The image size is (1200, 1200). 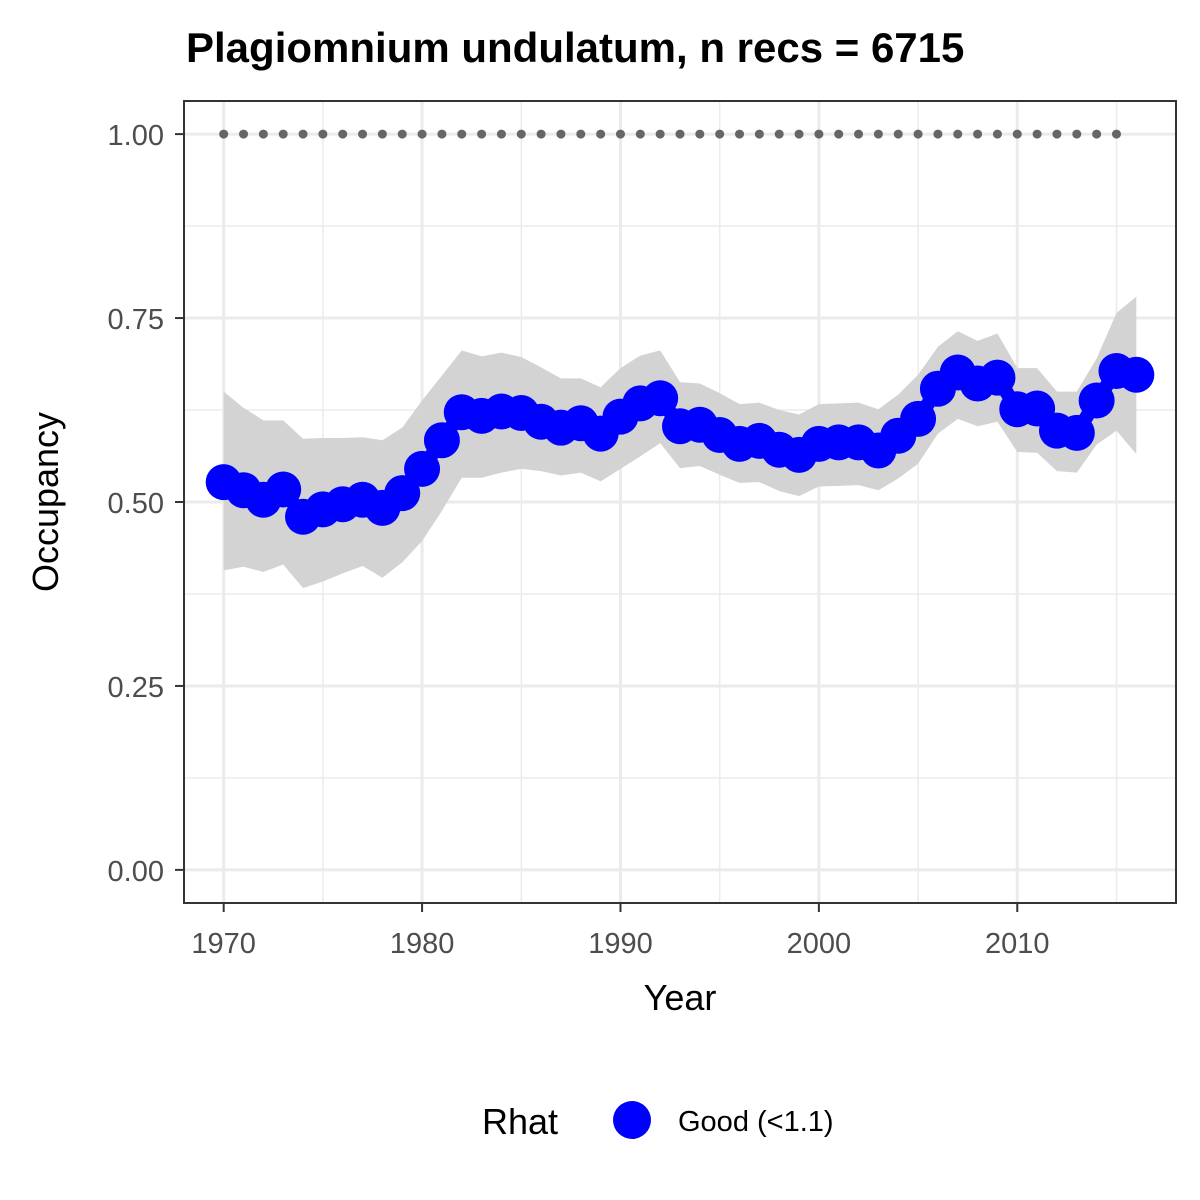 I want to click on x-tick-label: 1980, so click(x=422, y=944).